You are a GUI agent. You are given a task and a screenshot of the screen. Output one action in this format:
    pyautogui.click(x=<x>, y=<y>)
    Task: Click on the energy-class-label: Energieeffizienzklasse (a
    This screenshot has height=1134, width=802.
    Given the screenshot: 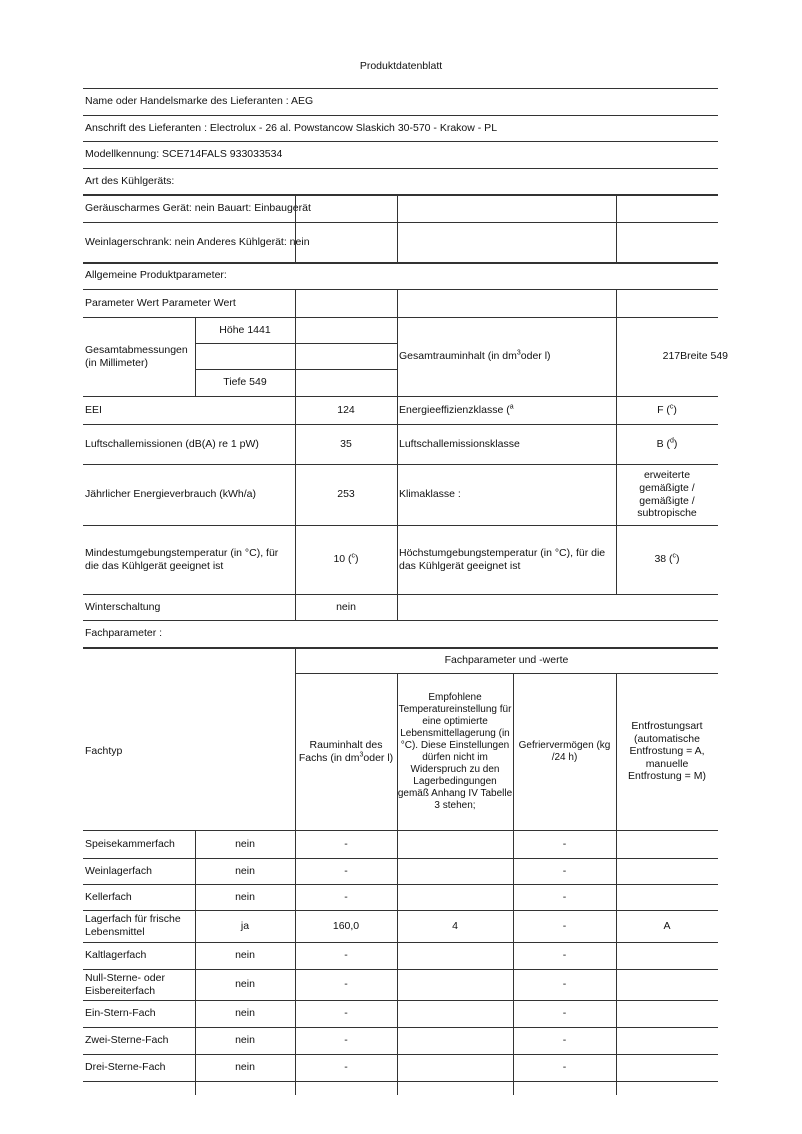 What is the action you would take?
    pyautogui.click(x=456, y=409)
    